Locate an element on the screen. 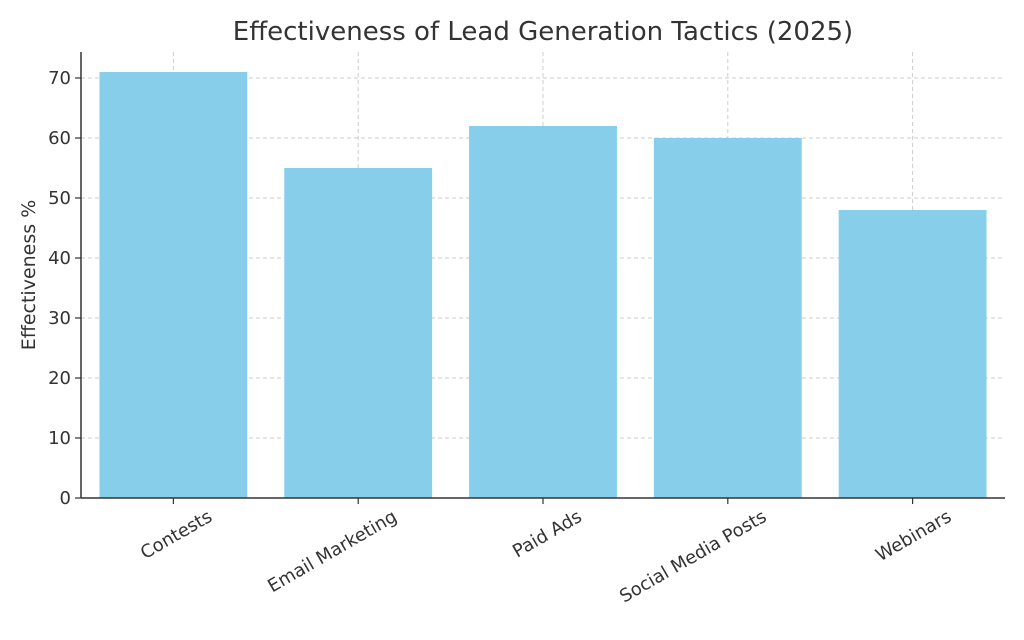  y-tick-layer: 0 10 20 30 40 50 60 70 is located at coordinates (64, 288).